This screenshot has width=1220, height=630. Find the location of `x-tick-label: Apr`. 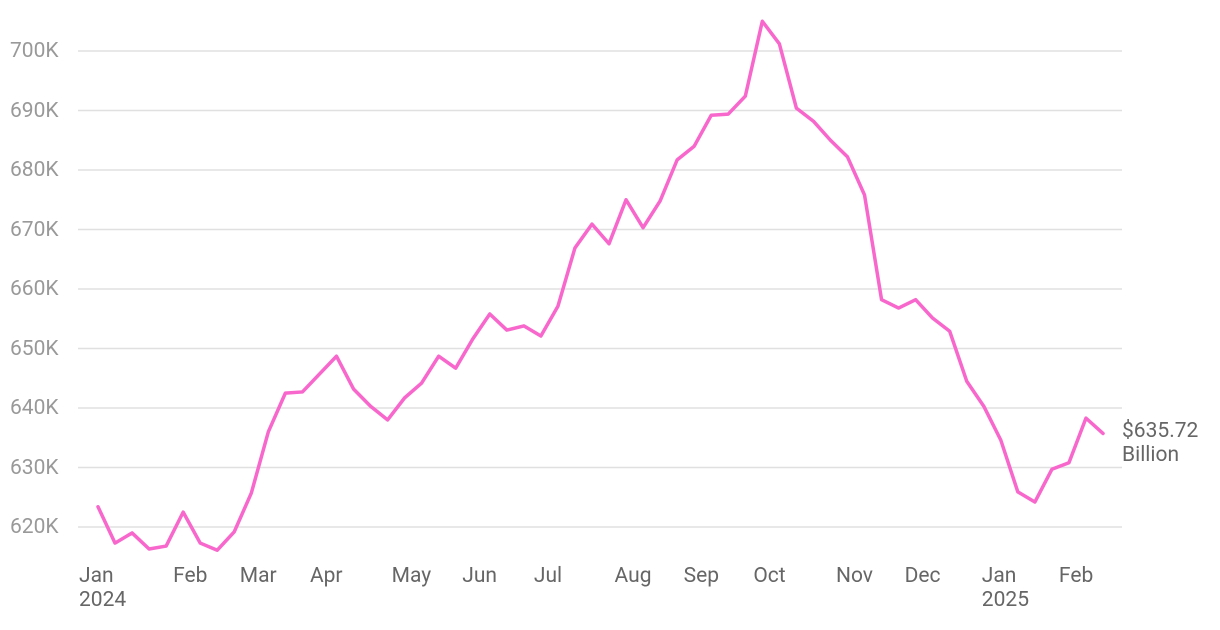

x-tick-label: Apr is located at coordinates (326, 576).